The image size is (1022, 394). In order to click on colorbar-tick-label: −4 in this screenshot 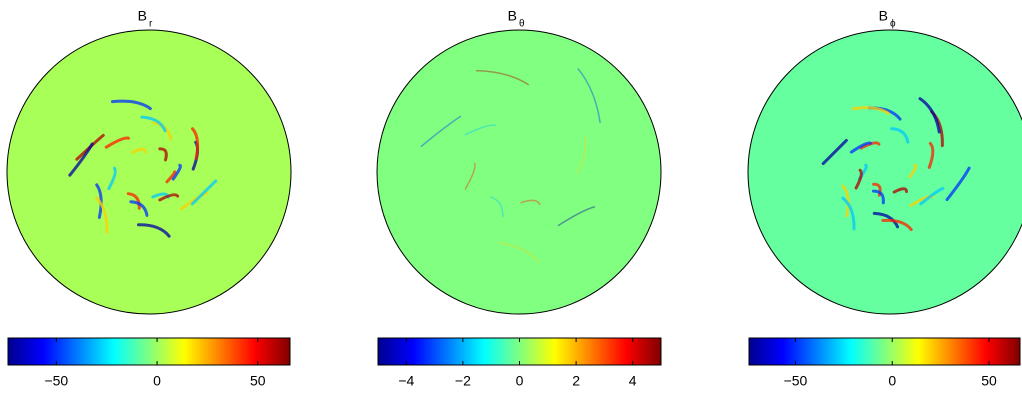, I will do `click(406, 381)`.